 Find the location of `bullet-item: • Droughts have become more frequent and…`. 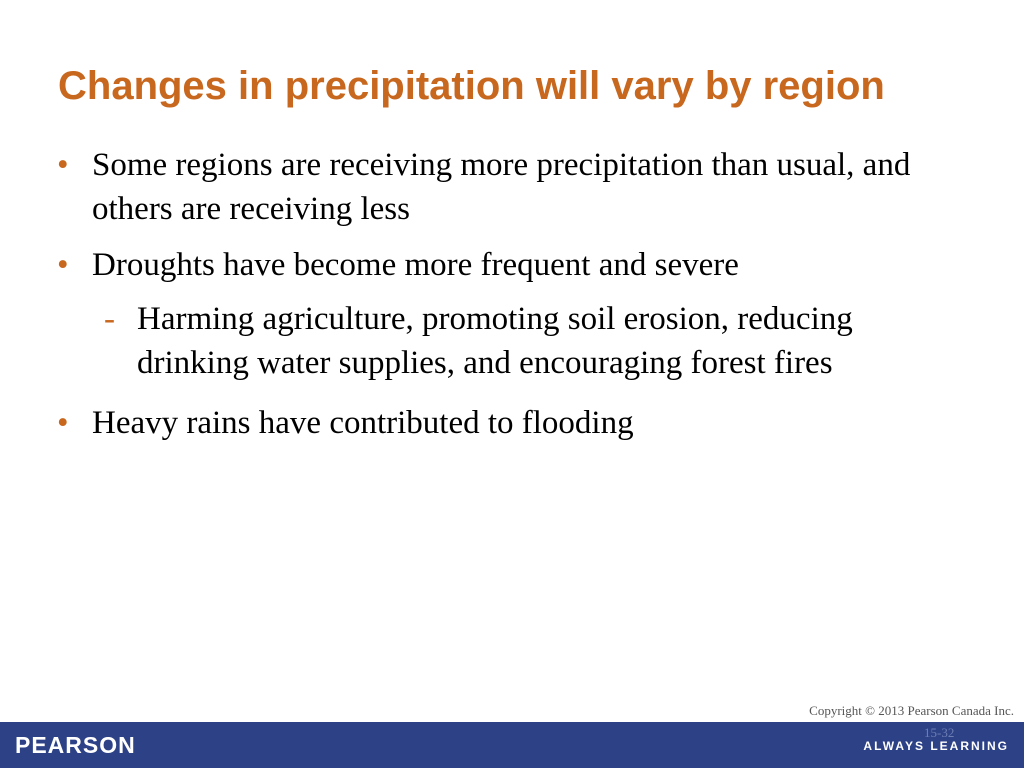

bullet-item: • Droughts have become more frequent and… is located at coordinates (512, 265).